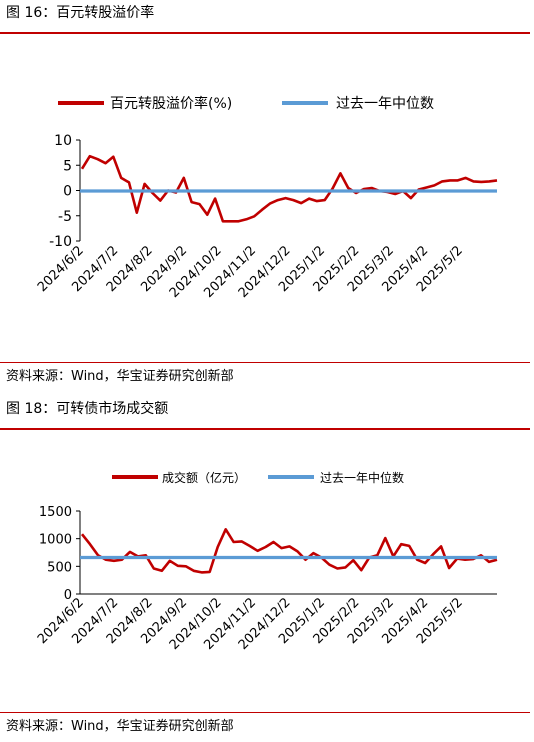  I want to click on figure-16-source: 资料来源：Wind，华宝证券研究创新部, so click(120, 376).